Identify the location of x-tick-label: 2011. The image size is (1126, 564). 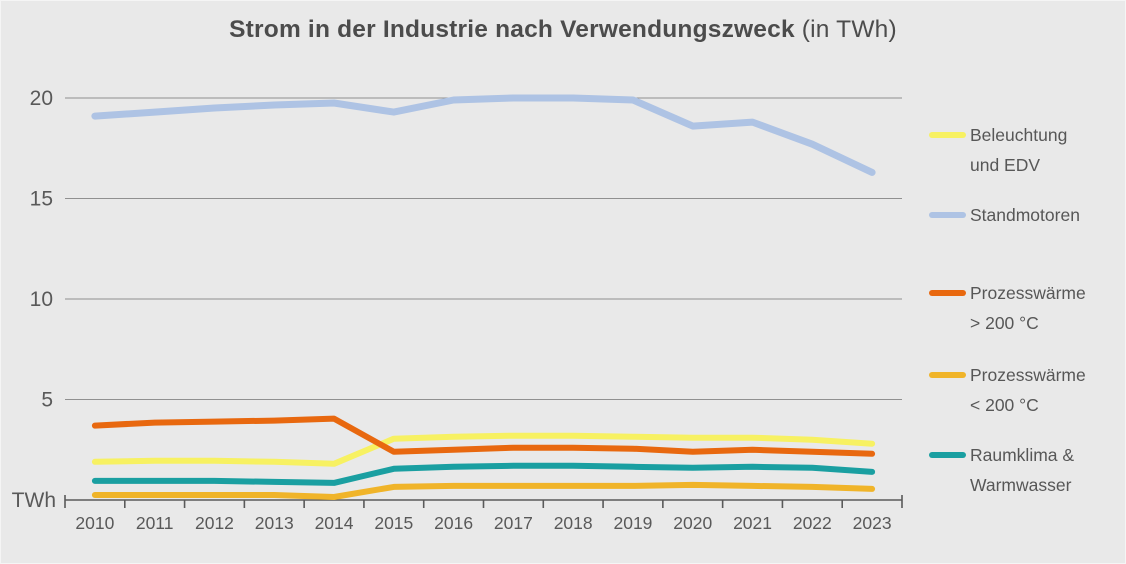
(155, 523).